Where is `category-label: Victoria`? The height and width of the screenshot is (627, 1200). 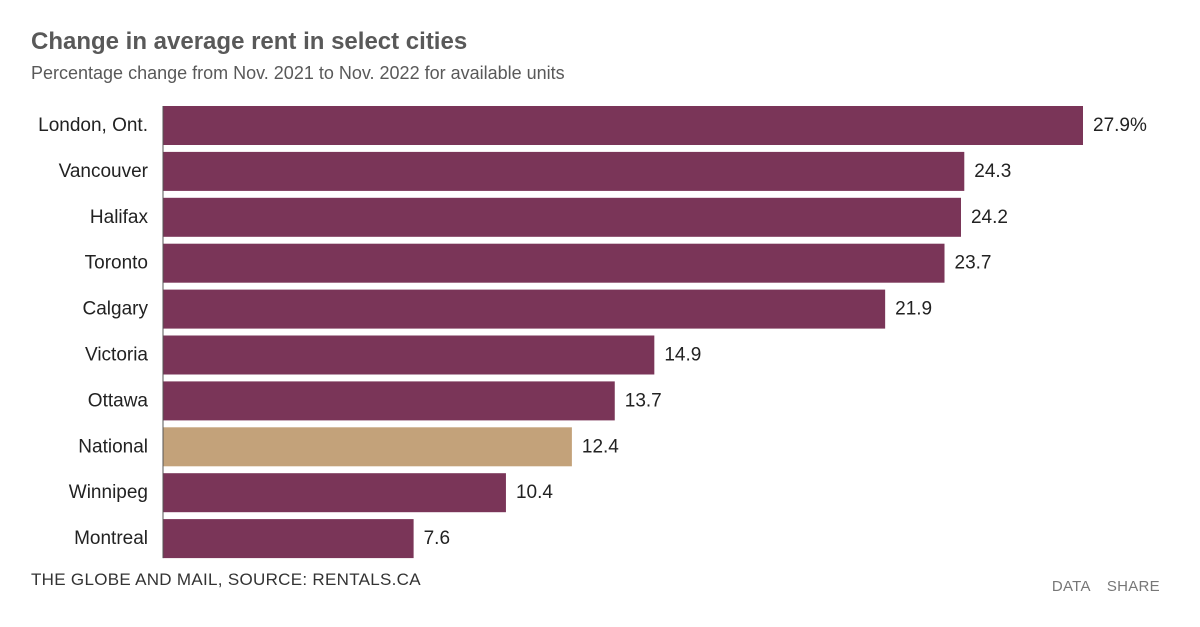 category-label: Victoria is located at coordinates (116, 355).